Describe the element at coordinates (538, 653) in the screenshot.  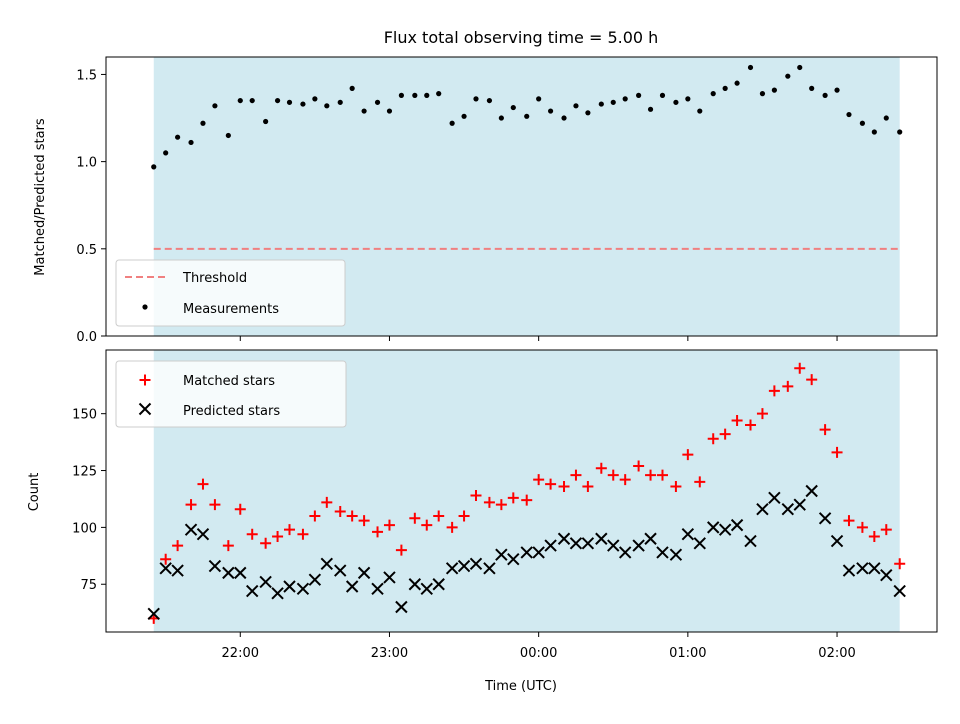
I see `count-xtick-label: 00:00` at that location.